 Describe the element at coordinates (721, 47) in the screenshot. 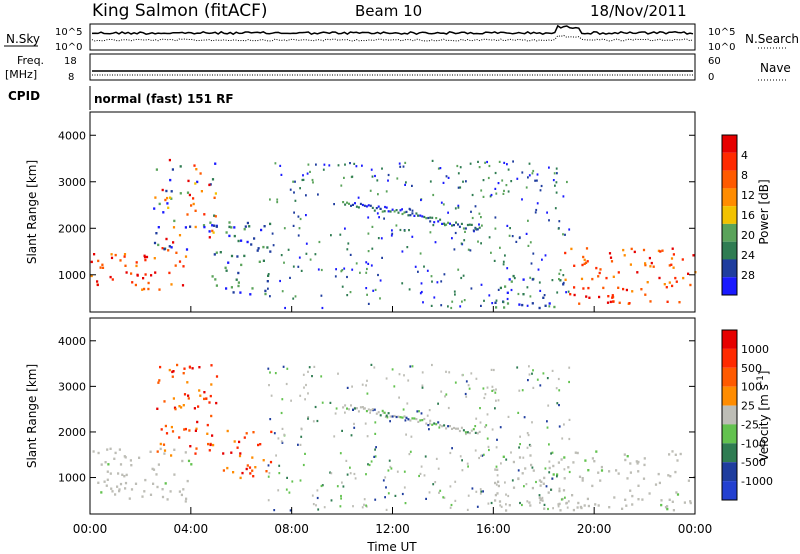

I see `noise-right-tick-bottom: 10^0` at that location.